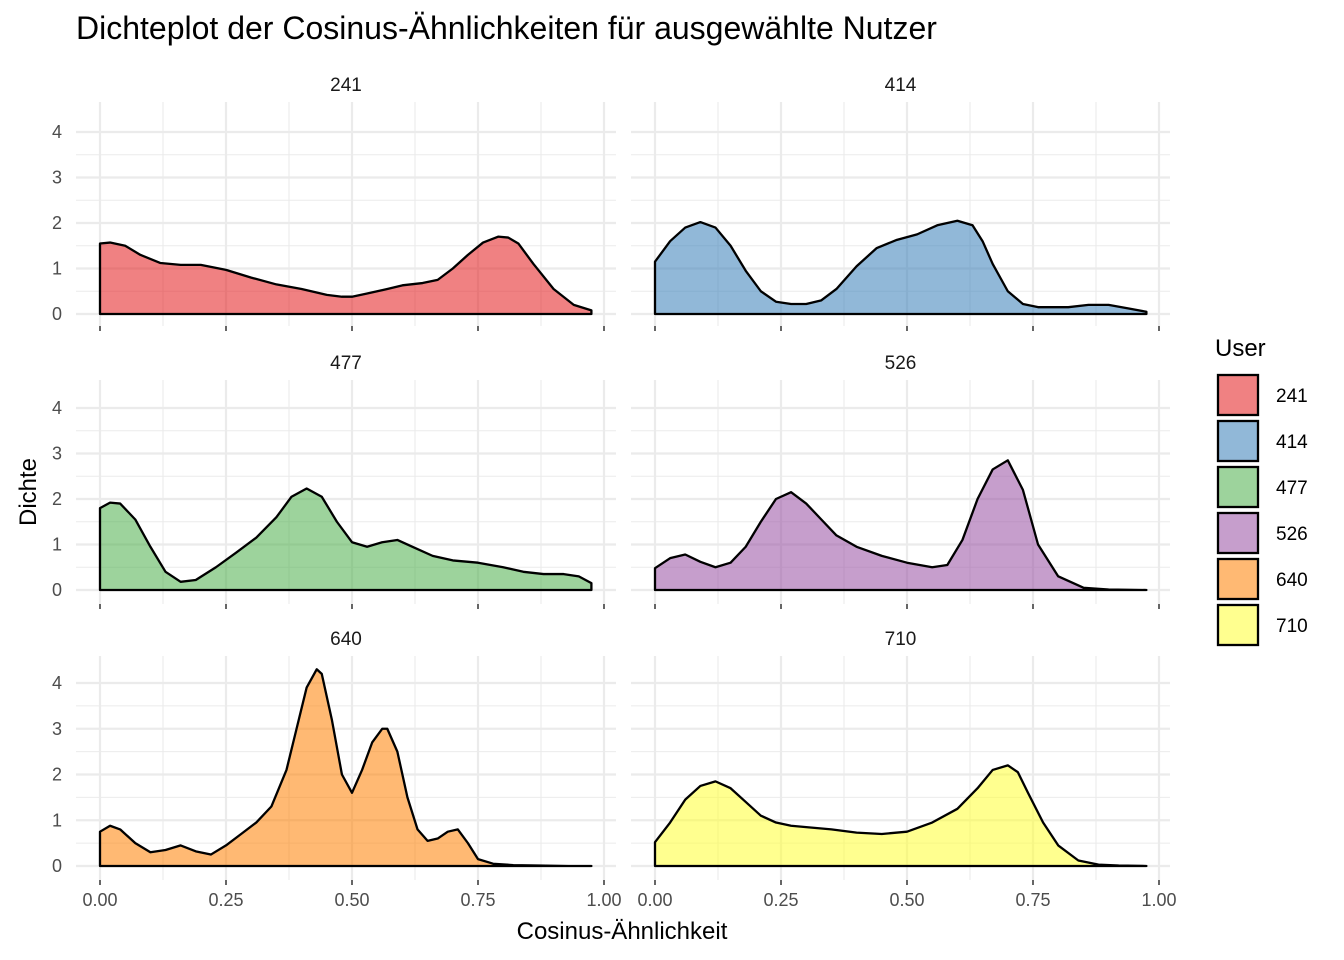  Describe the element at coordinates (1262, 441) in the screenshot. I see `legend-item-414: 414` at that location.